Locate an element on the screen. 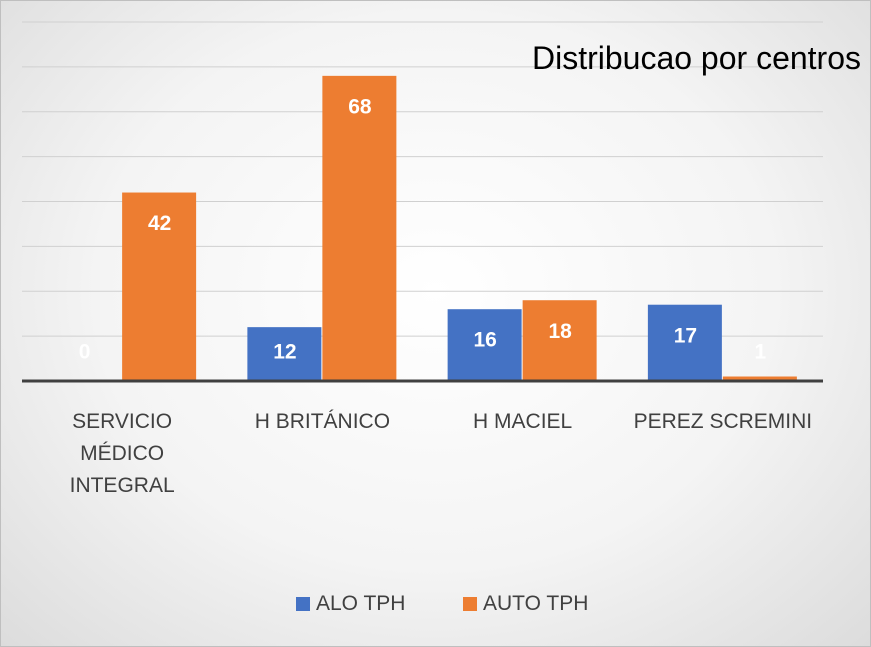 The image size is (871, 647). data-label: 18 is located at coordinates (560, 331).